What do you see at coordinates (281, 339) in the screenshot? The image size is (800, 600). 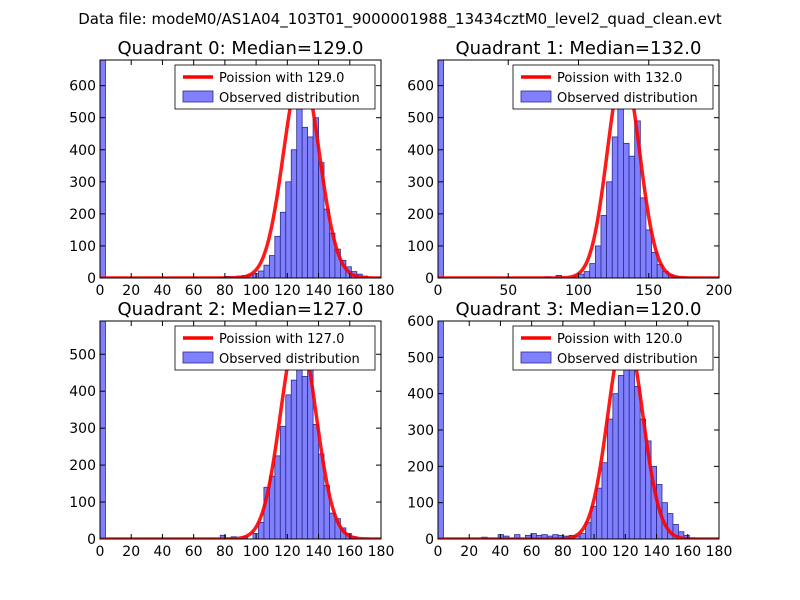 I see `legend-label-fit: Poission with 127.0` at bounding box center [281, 339].